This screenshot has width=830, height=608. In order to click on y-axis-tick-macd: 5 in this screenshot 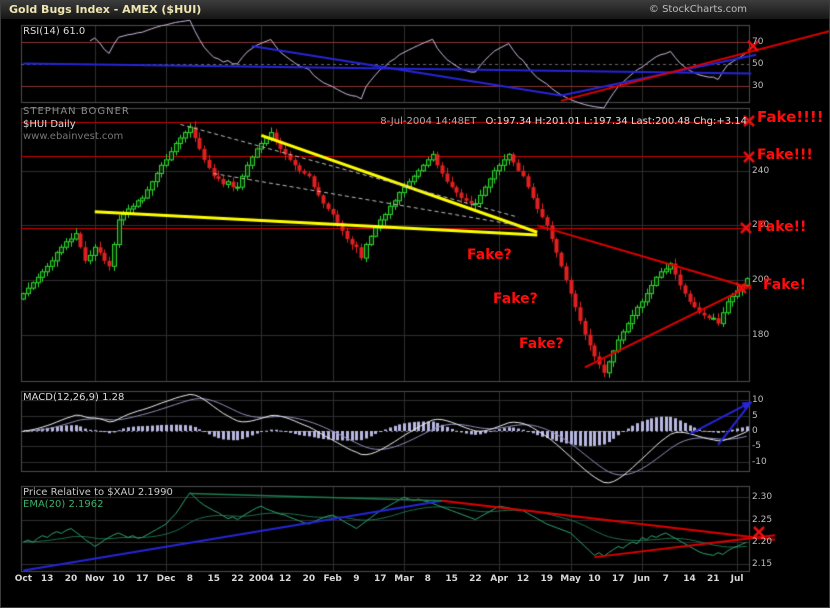, I will do `click(755, 415)`.